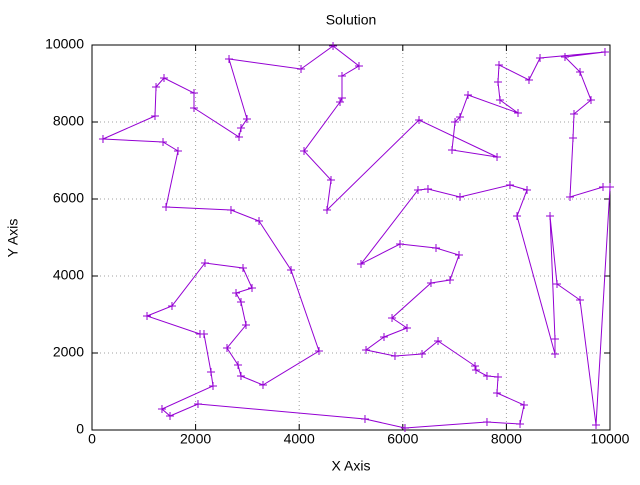 Image resolution: width=640 pixels, height=485 pixels. I want to click on x-tick-label: 10000, so click(610, 439).